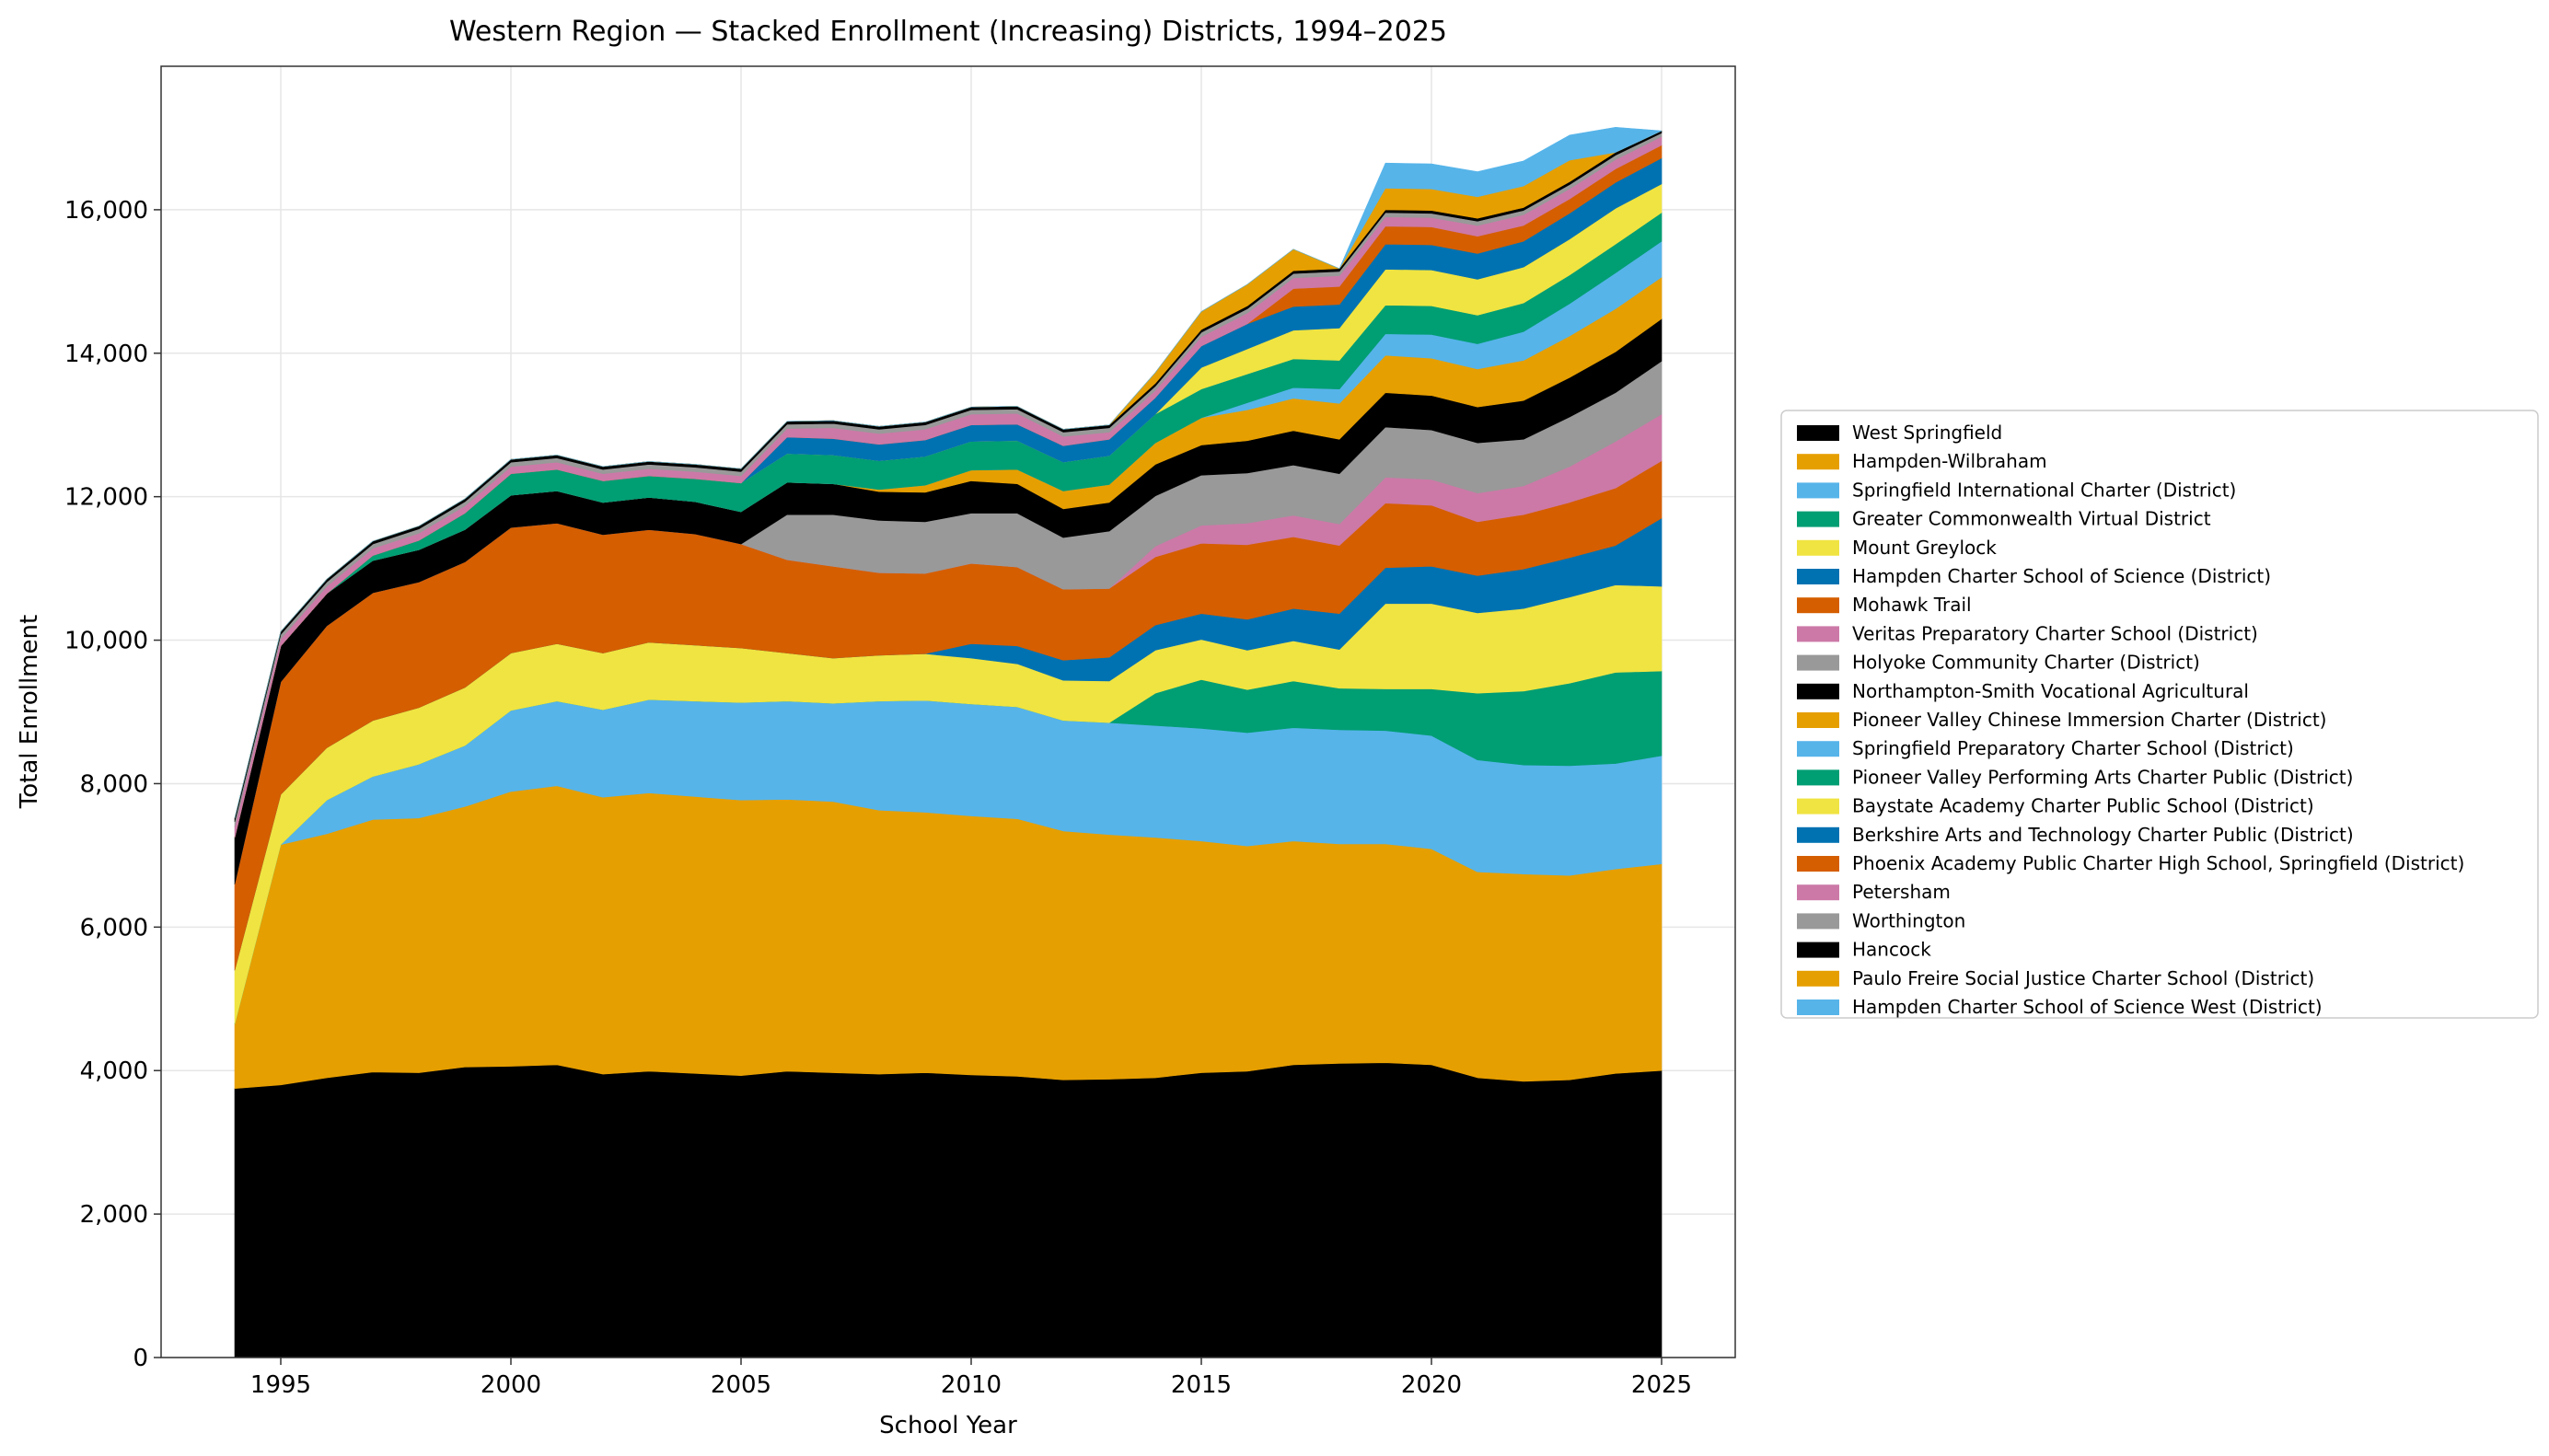 The width and height of the screenshot is (2549, 1456). What do you see at coordinates (114, 784) in the screenshot?
I see `y-tick-label: 8,000` at bounding box center [114, 784].